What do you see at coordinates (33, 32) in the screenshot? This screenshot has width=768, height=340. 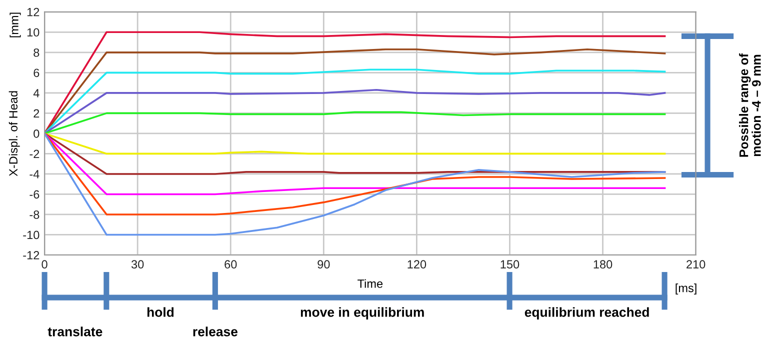 I see `y-tick-label: 10` at bounding box center [33, 32].